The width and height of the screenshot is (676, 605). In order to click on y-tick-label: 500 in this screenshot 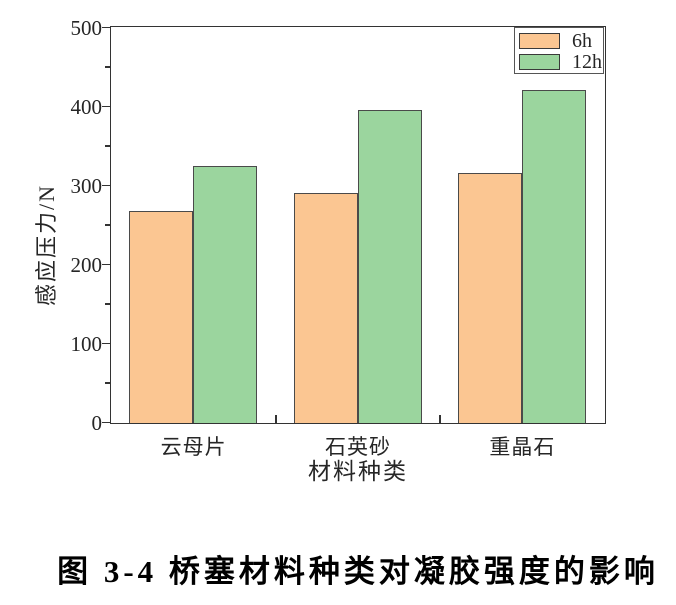, I will do `click(86, 27)`.